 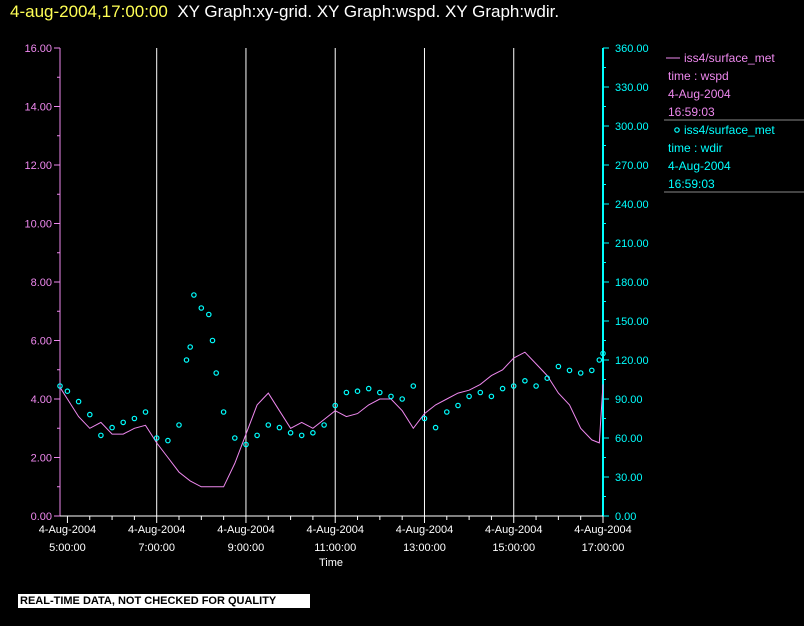 I want to click on right-tick-label: 300.00, so click(x=632, y=127).